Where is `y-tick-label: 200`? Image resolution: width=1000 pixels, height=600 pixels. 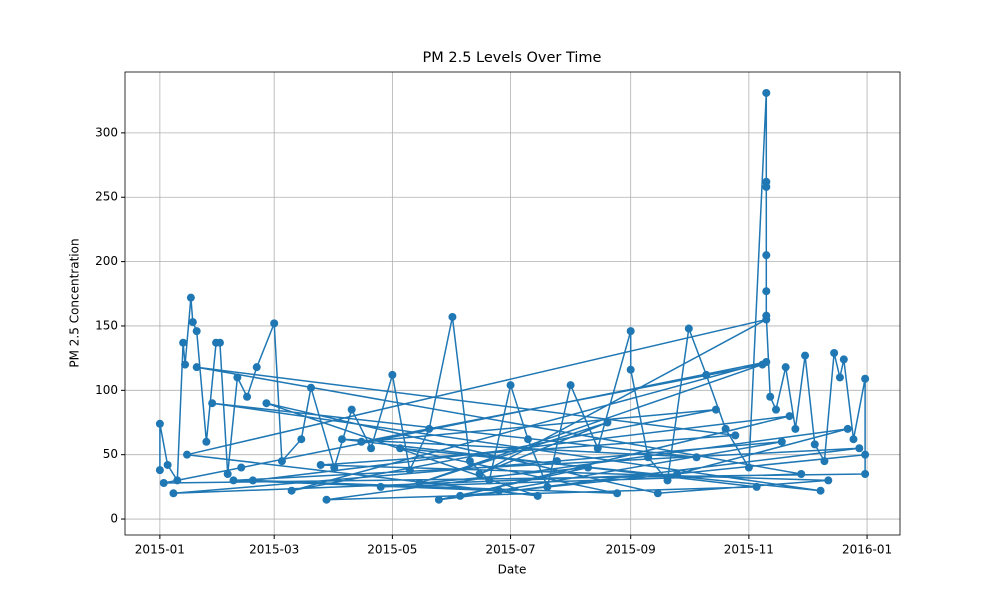 y-tick-label: 200 is located at coordinates (106, 261).